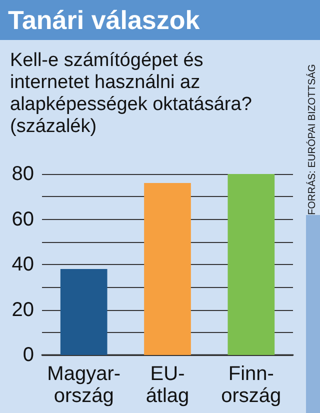 This screenshot has height=413, width=320. Describe the element at coordinates (23, 265) in the screenshot. I see `y-tick-label: 40` at that location.